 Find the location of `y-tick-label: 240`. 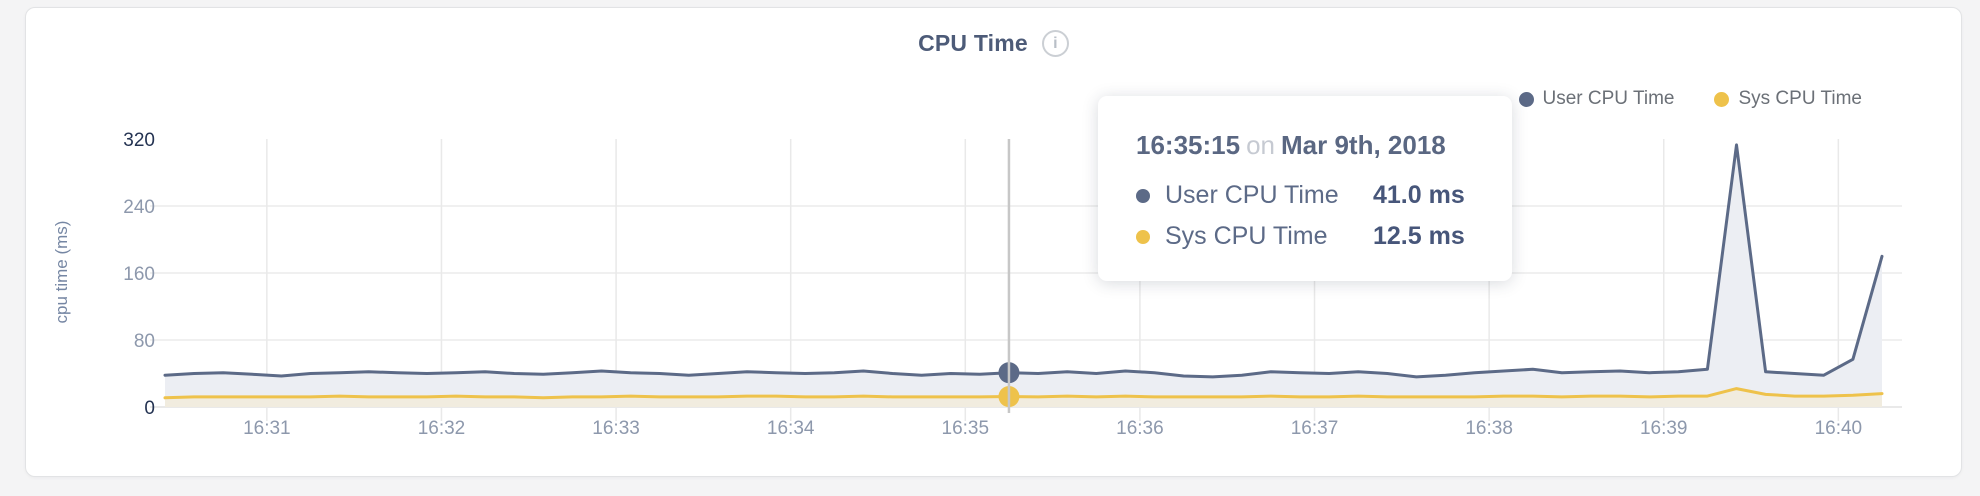

y-tick-label: 240 is located at coordinates (139, 207).